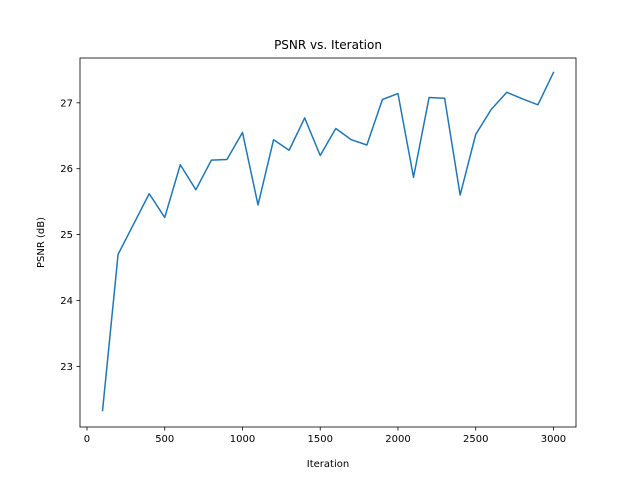  What do you see at coordinates (87, 439) in the screenshot?
I see `x-tick-label: 0` at bounding box center [87, 439].